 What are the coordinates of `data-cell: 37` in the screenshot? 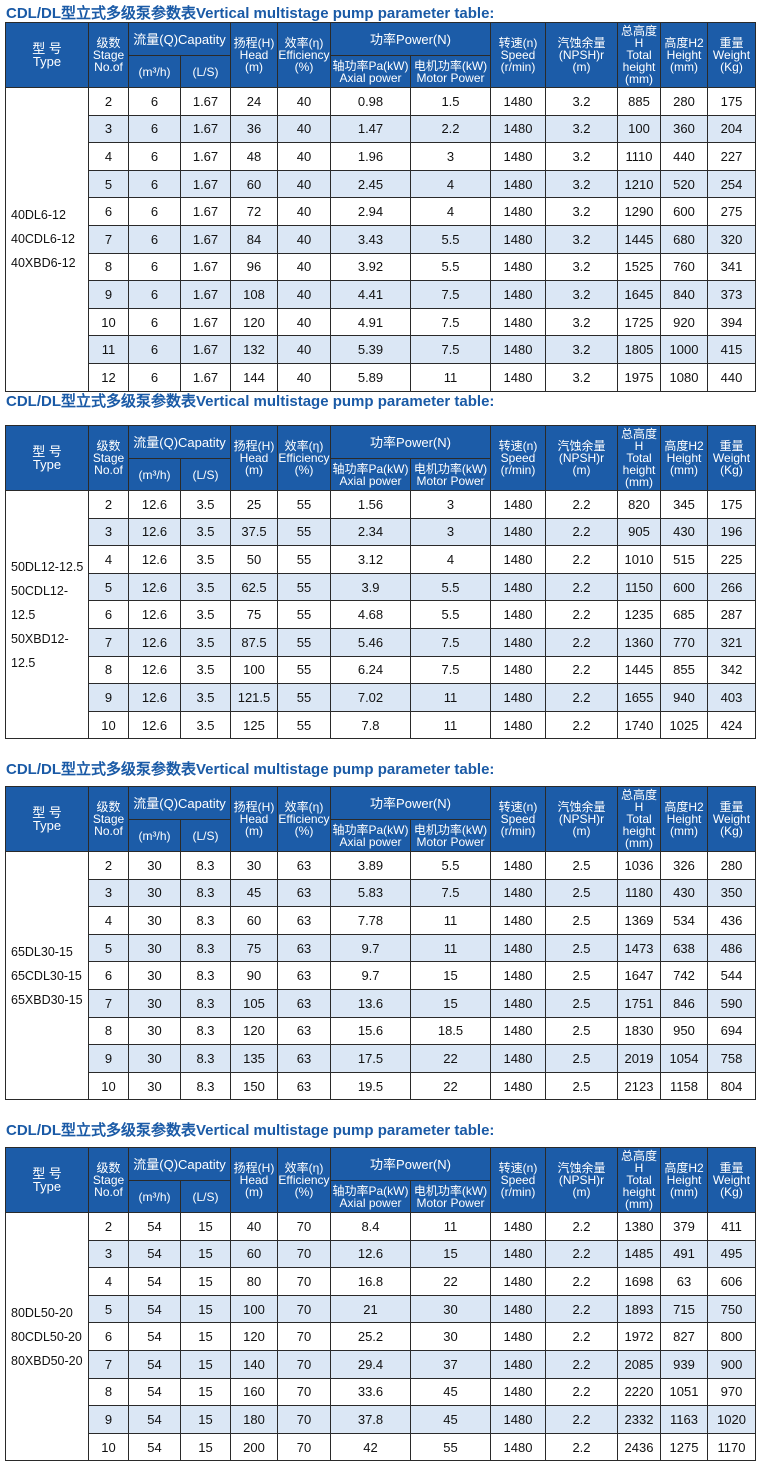 It's located at (450, 1364).